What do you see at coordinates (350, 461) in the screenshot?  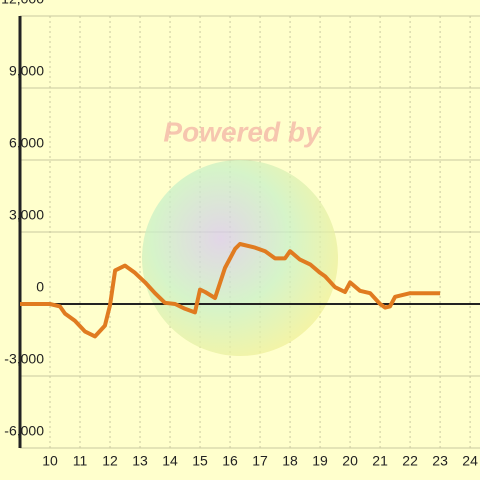 I see `x-tick-label: 20` at bounding box center [350, 461].